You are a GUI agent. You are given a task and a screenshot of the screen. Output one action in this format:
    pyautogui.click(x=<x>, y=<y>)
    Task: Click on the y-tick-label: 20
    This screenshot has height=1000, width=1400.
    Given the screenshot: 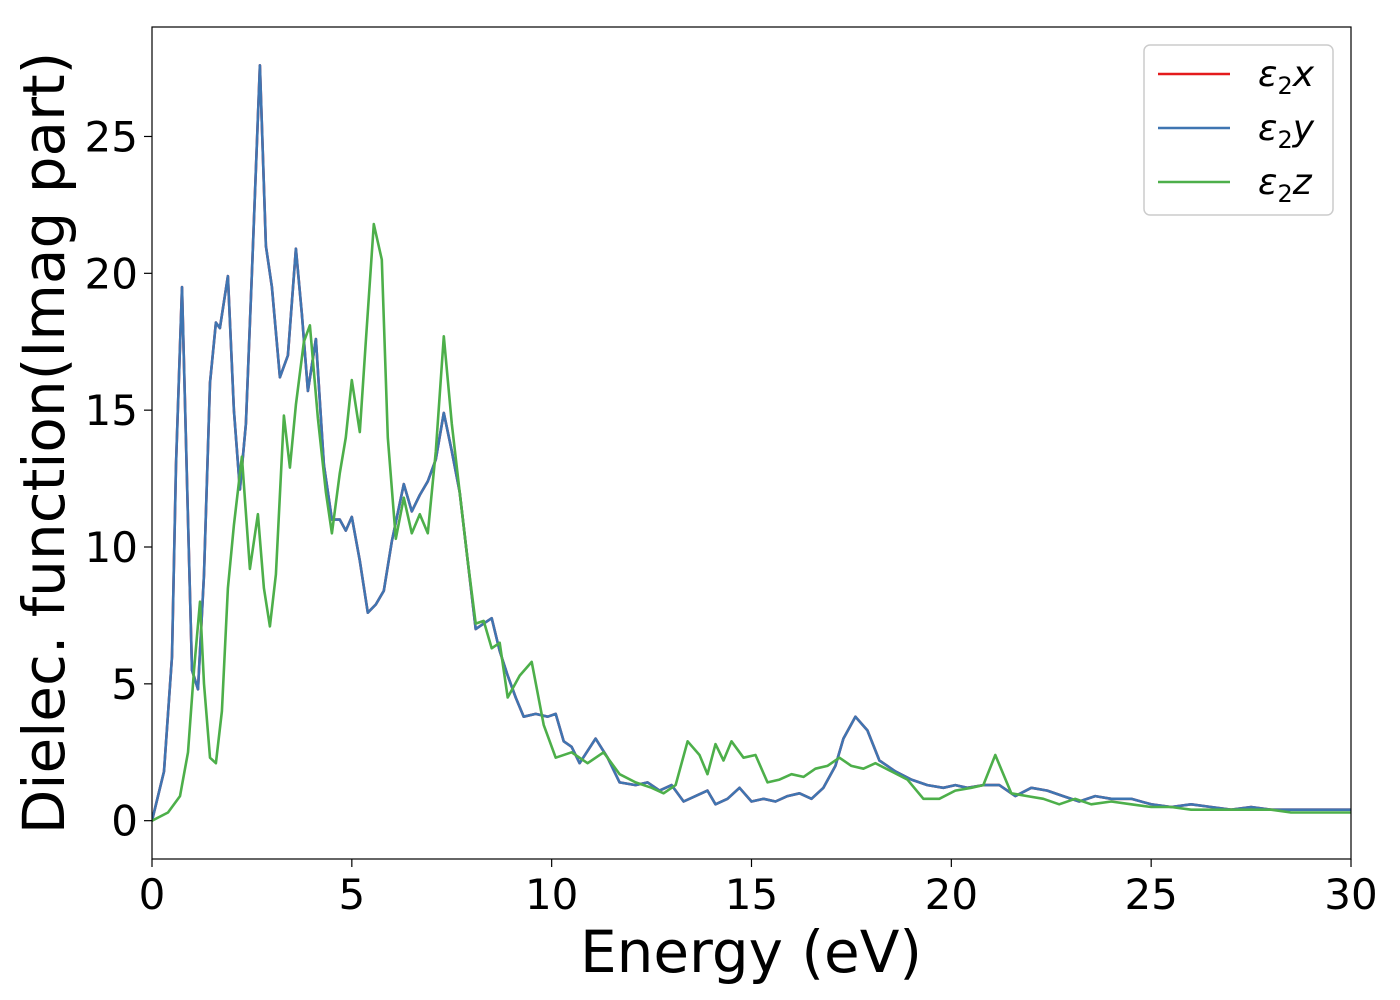 What is the action you would take?
    pyautogui.click(x=111, y=273)
    